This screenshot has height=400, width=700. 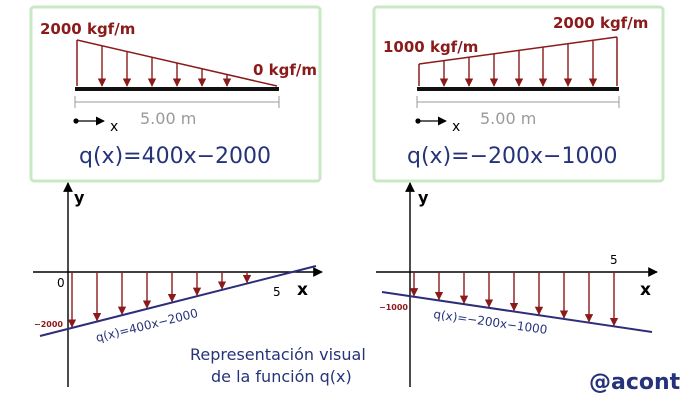 I want to click on caption-line-1: Representación visual, so click(x=278, y=354).